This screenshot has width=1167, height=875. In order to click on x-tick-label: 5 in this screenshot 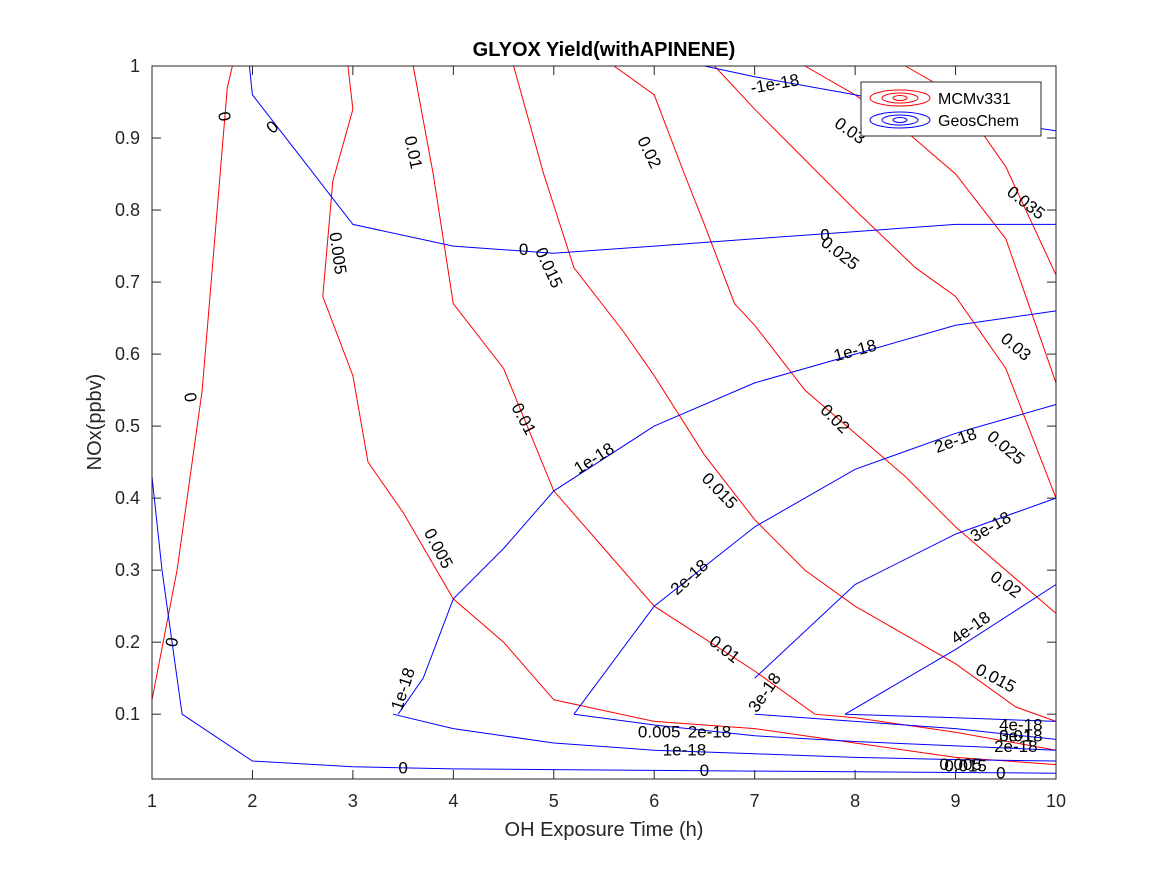, I will do `click(554, 801)`.